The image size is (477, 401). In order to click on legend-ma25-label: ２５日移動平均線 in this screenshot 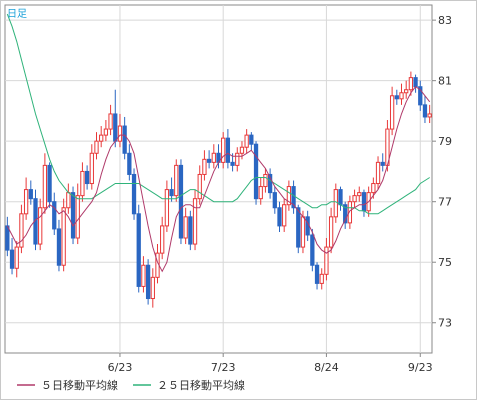, I will do `click(201, 385)`.